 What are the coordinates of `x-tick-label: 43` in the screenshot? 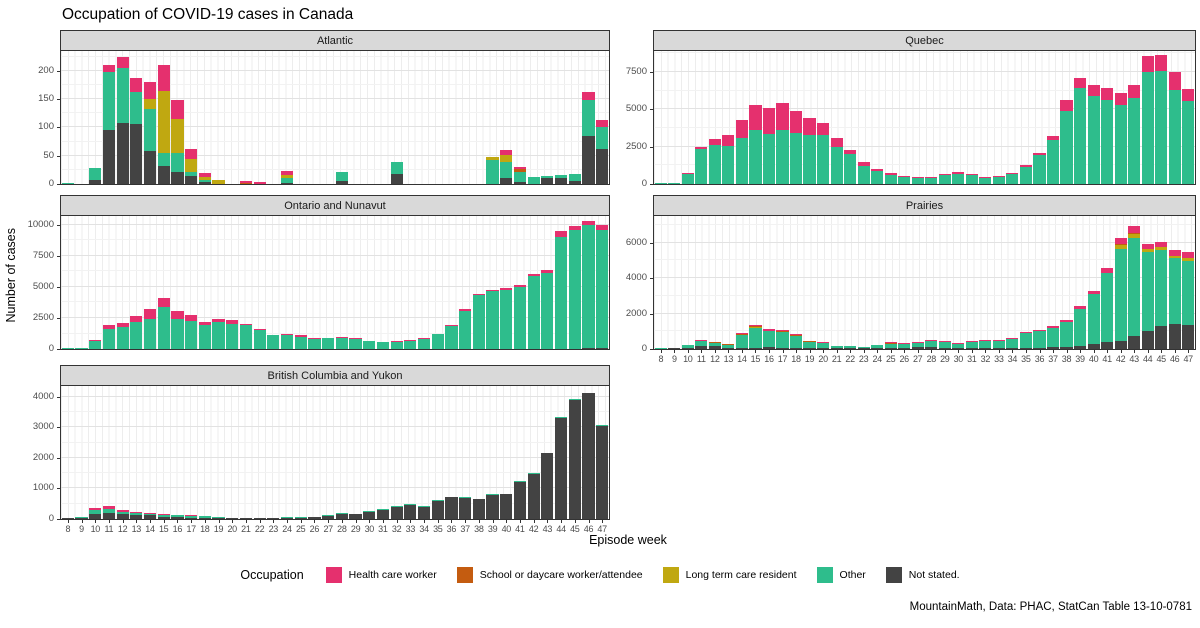 It's located at (1134, 359).